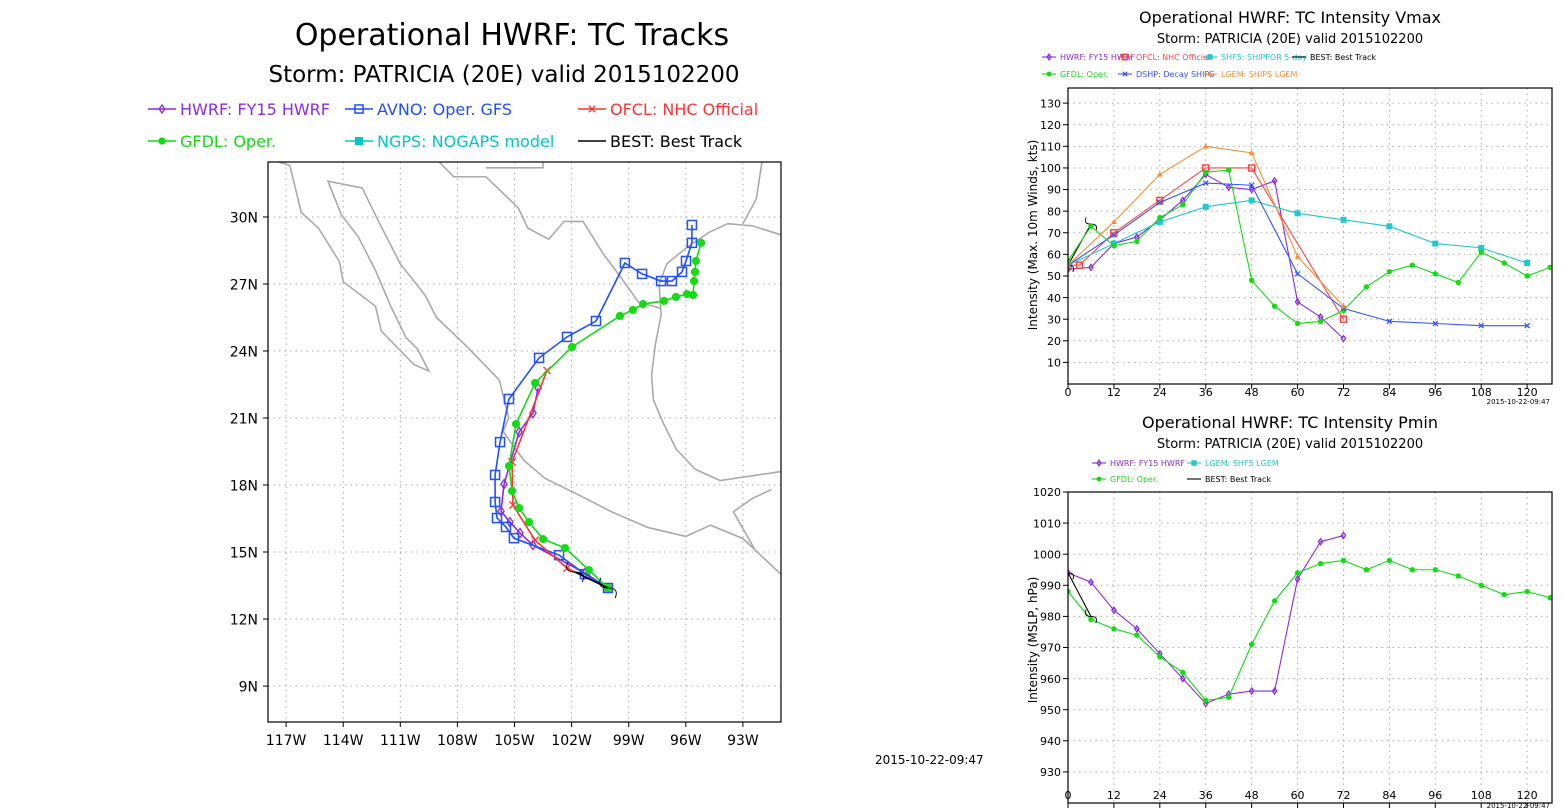 This screenshot has height=810, width=1564. What do you see at coordinates (1481, 795) in the screenshot?
I see `pmin-x-tick-label: 108` at bounding box center [1481, 795].